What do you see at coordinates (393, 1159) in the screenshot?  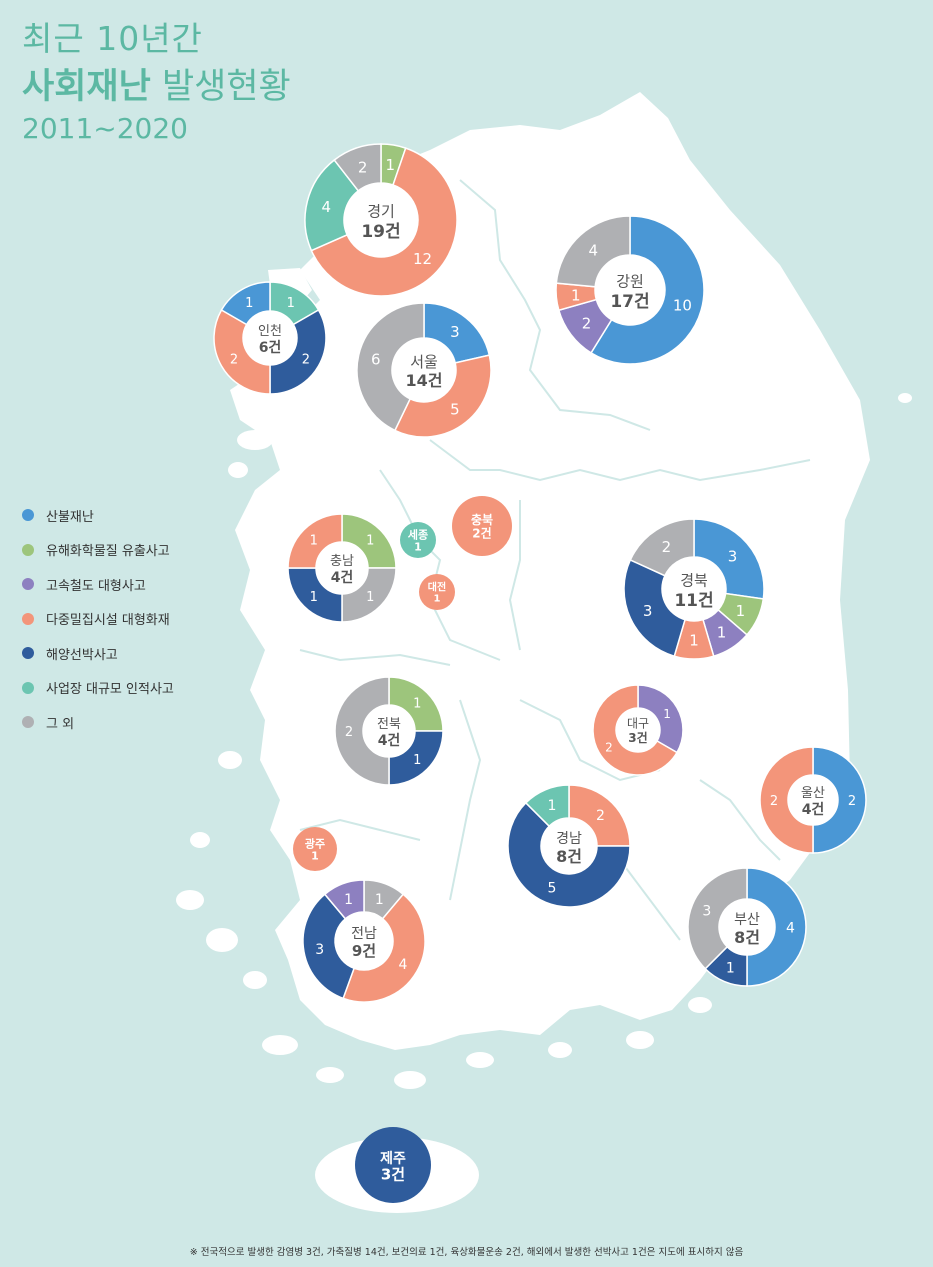 I see `region-name: 제주` at bounding box center [393, 1159].